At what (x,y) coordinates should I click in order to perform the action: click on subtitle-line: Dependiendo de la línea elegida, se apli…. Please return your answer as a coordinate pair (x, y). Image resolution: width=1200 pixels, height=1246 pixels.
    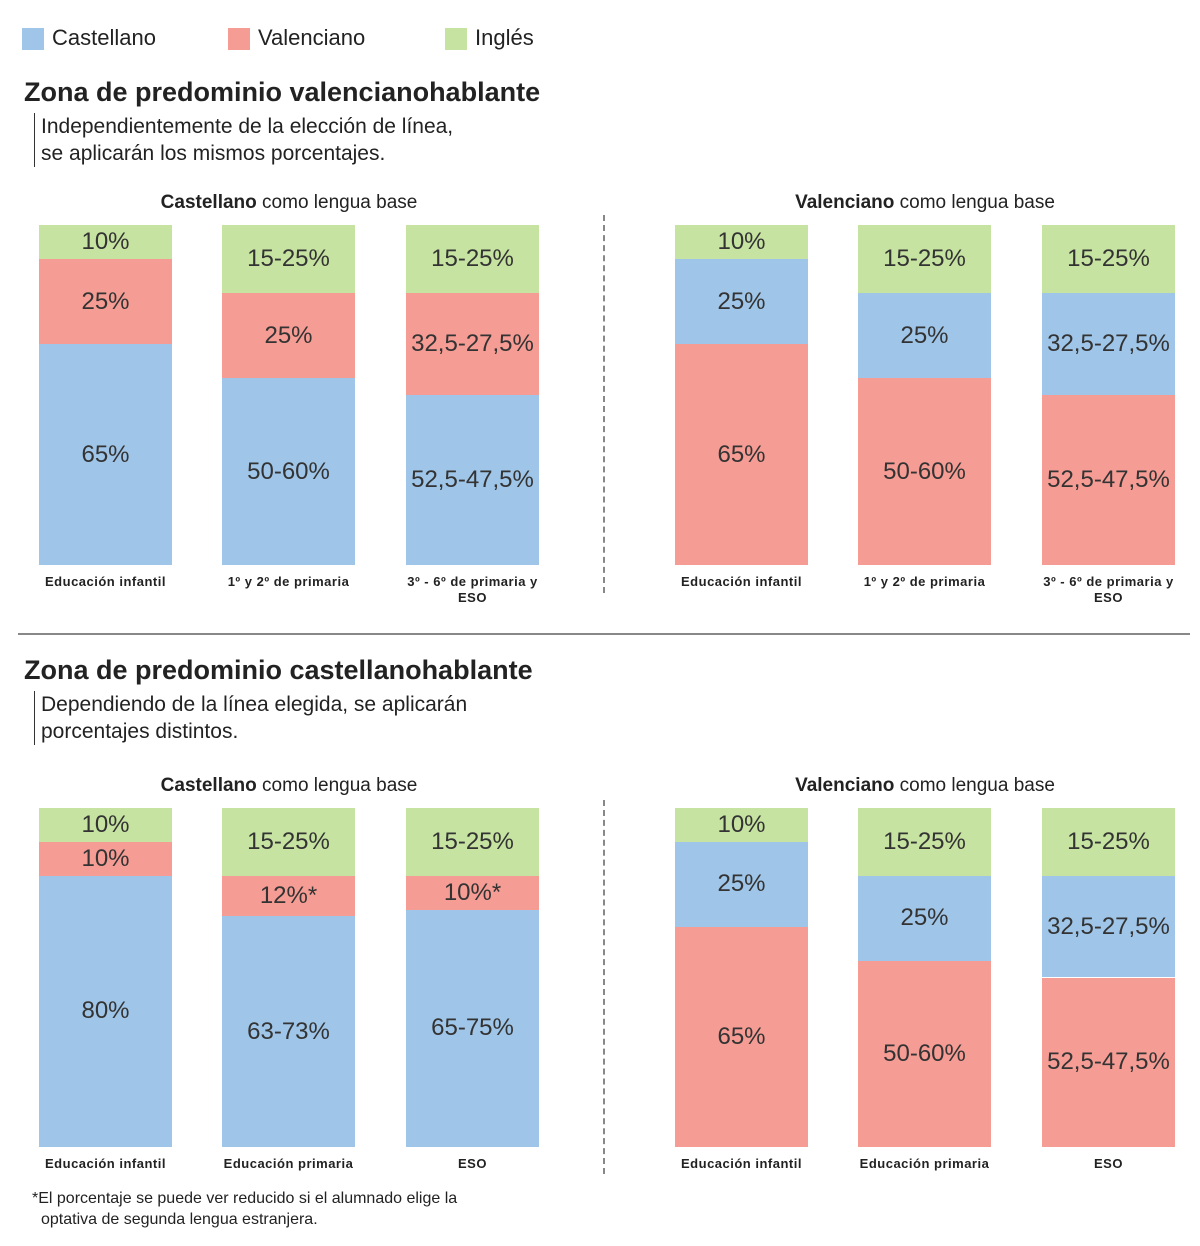
    Looking at the image, I should click on (254, 704).